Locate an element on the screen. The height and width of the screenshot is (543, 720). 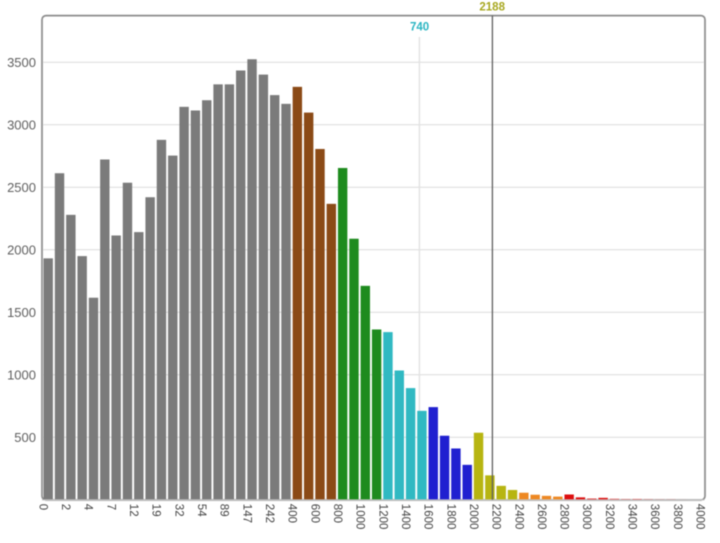
svg-text: 1600 is located at coordinates (428, 517).